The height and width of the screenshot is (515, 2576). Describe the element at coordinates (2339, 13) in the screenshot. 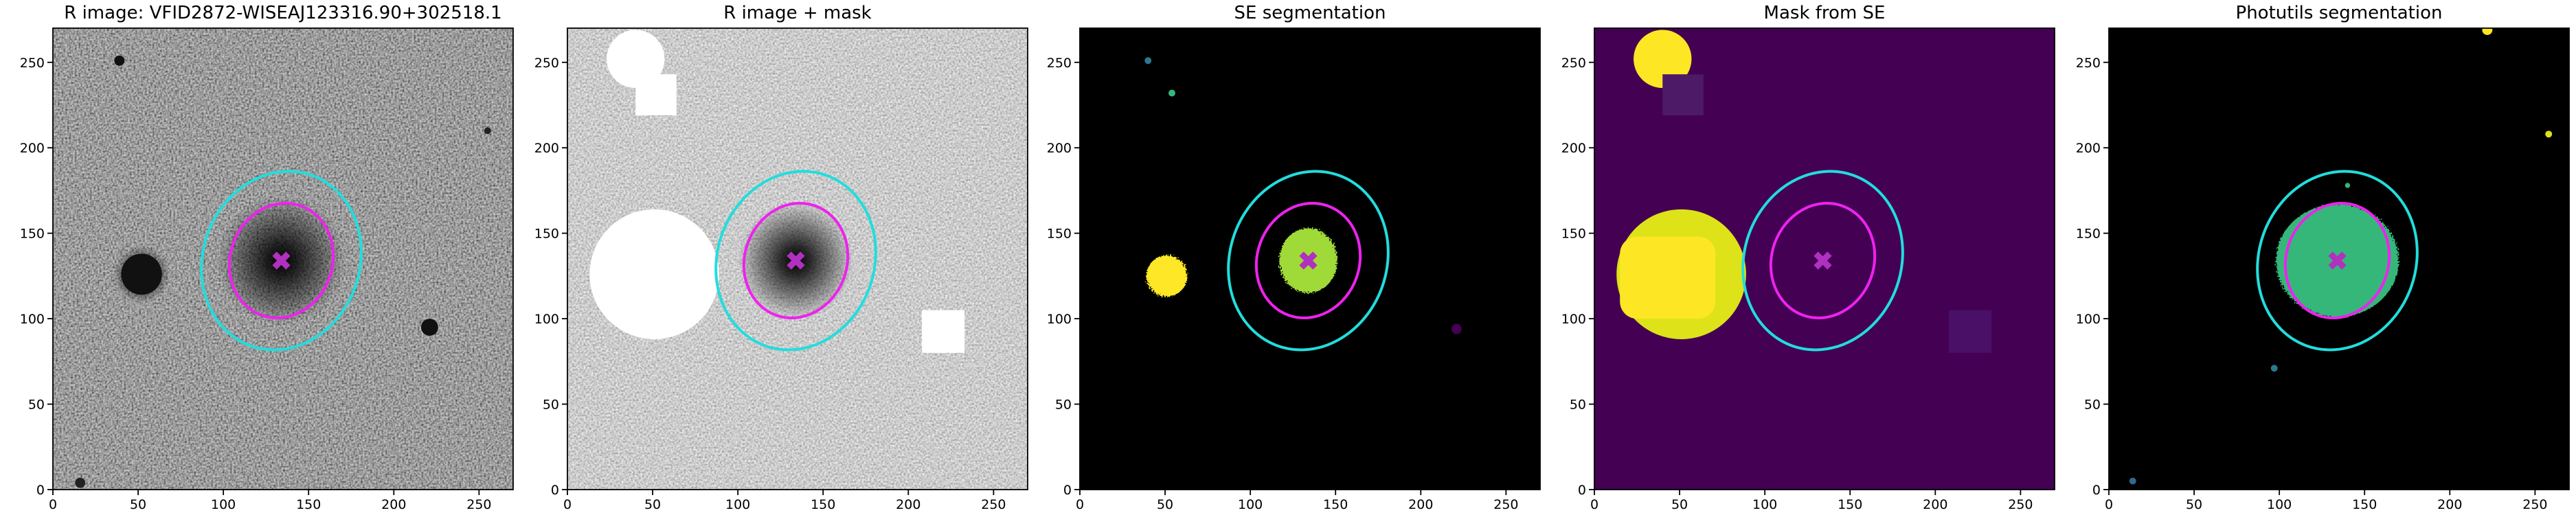

I see `panel-title: Photutils segmentation` at that location.